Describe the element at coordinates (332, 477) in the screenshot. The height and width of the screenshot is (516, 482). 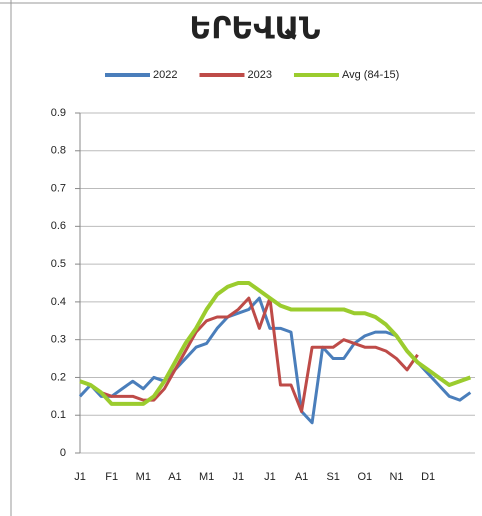
I see `x-tick-label: S1` at that location.